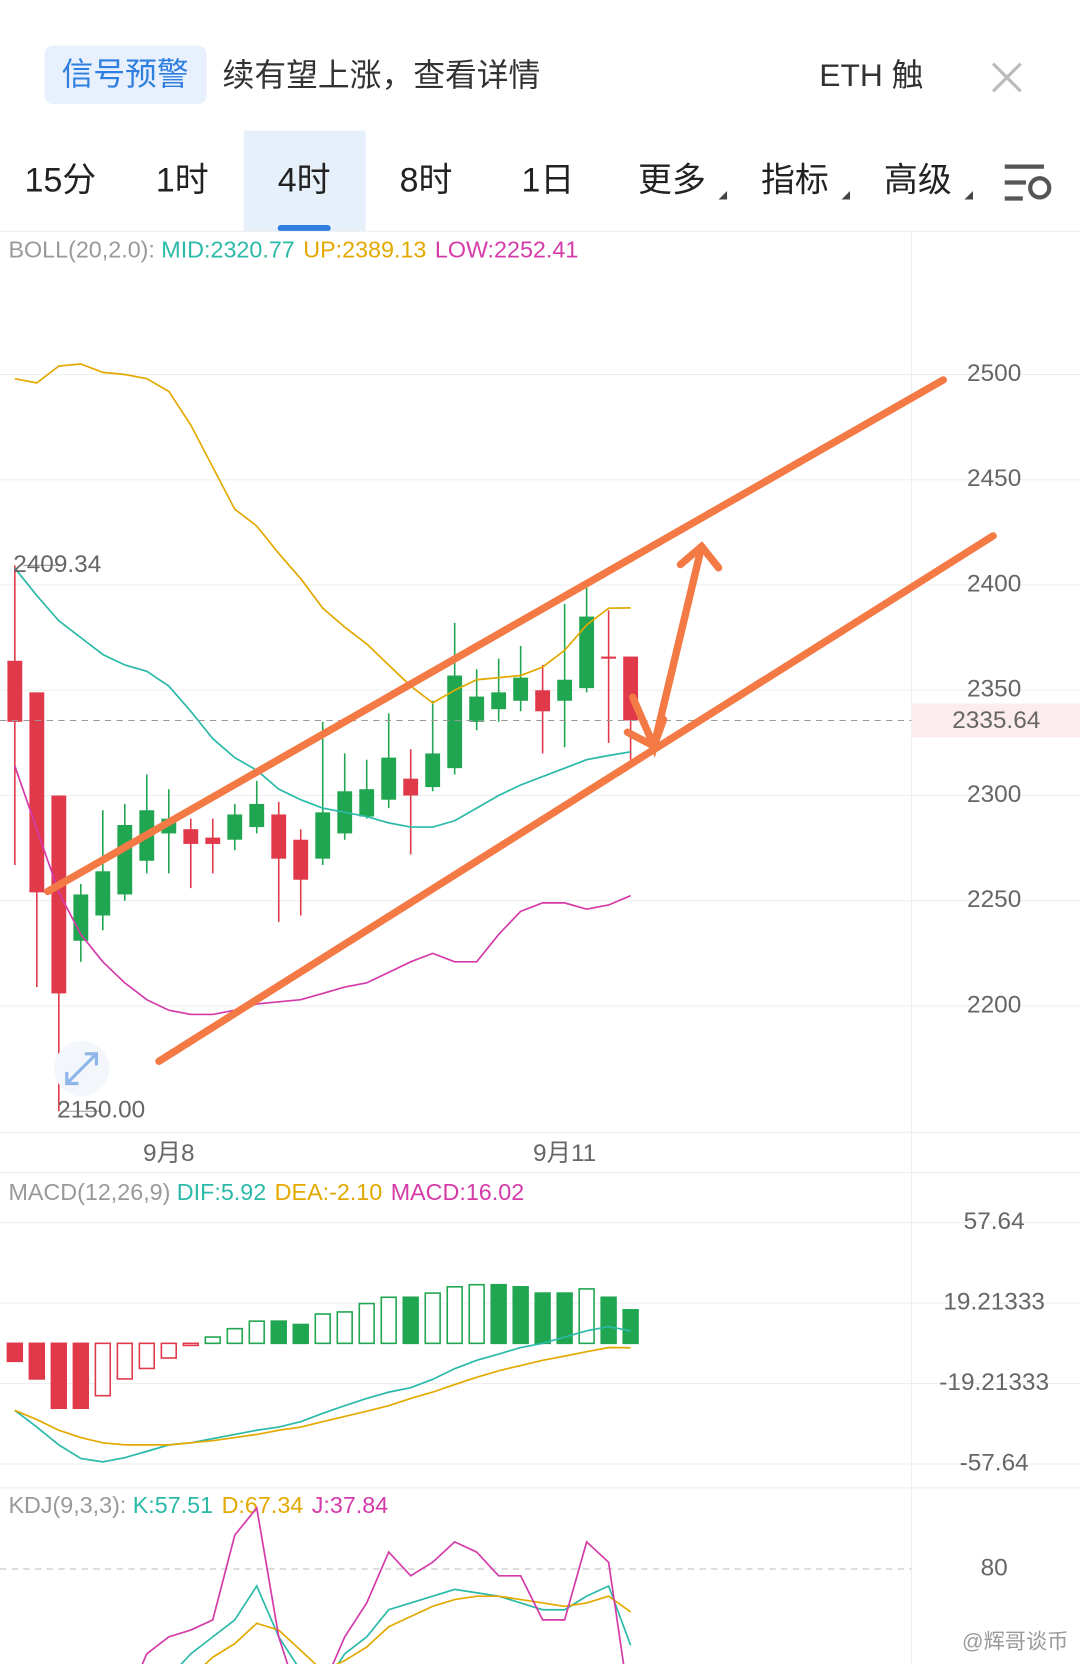 This screenshot has width=1080, height=1664. I want to click on tab: 15分, so click(61, 180).